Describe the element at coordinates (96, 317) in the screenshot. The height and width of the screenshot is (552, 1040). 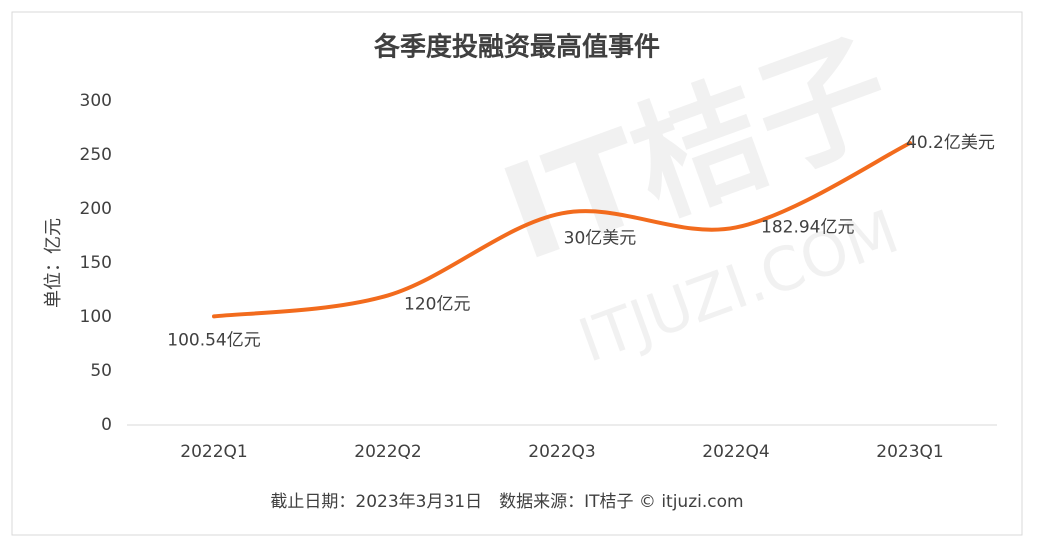
I see `y-tick-label: 100` at that location.